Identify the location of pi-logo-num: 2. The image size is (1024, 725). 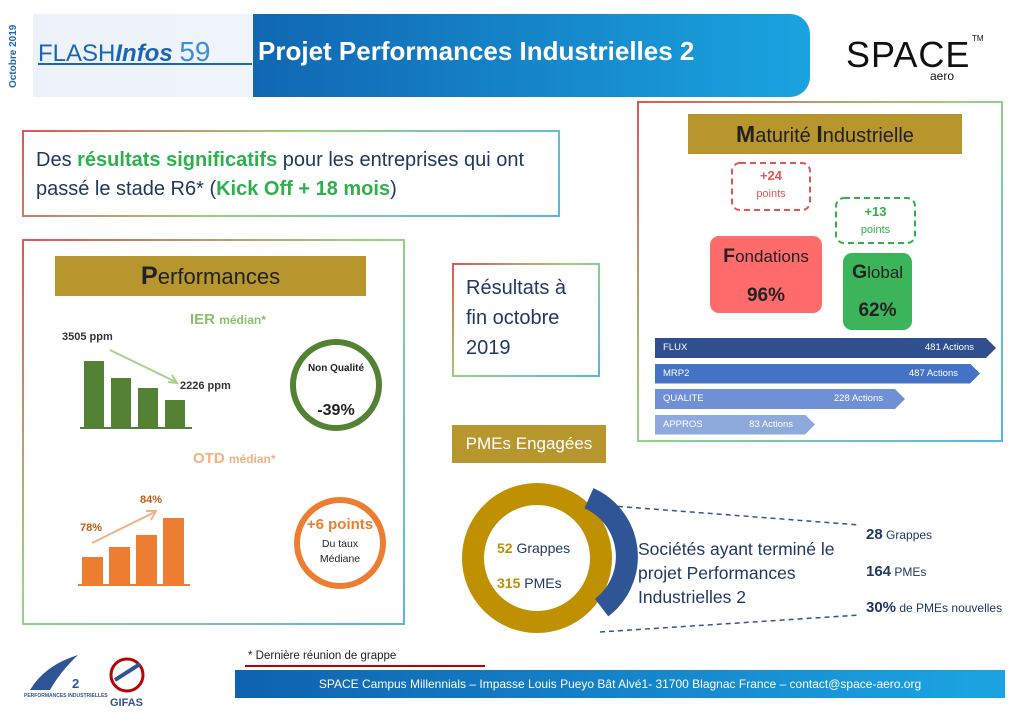
(76, 683).